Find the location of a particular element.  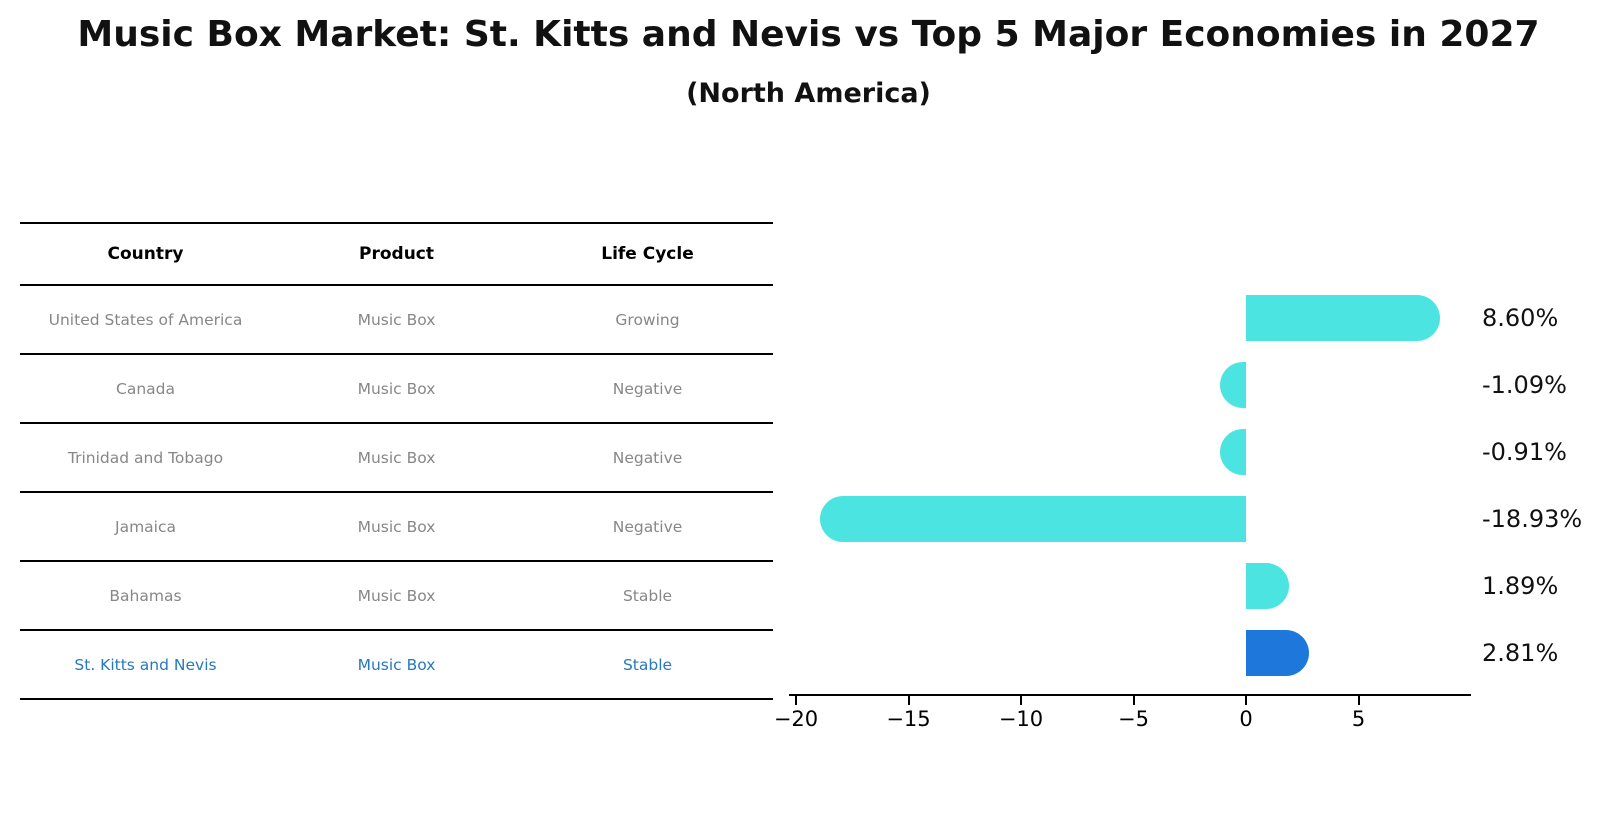

table-header-product: Product is located at coordinates (396, 254).